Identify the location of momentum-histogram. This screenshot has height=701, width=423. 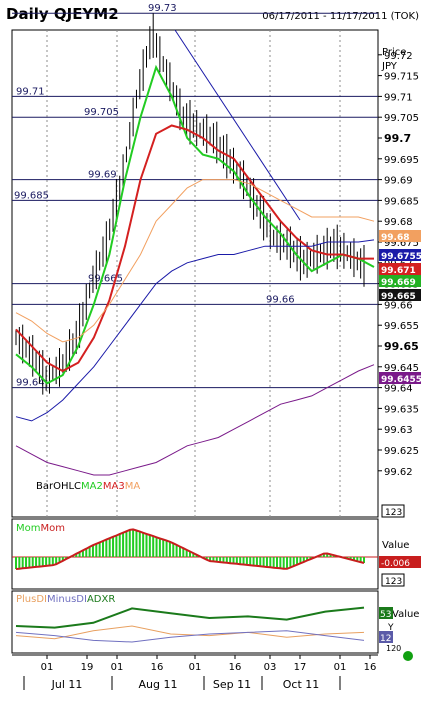
(195, 549).